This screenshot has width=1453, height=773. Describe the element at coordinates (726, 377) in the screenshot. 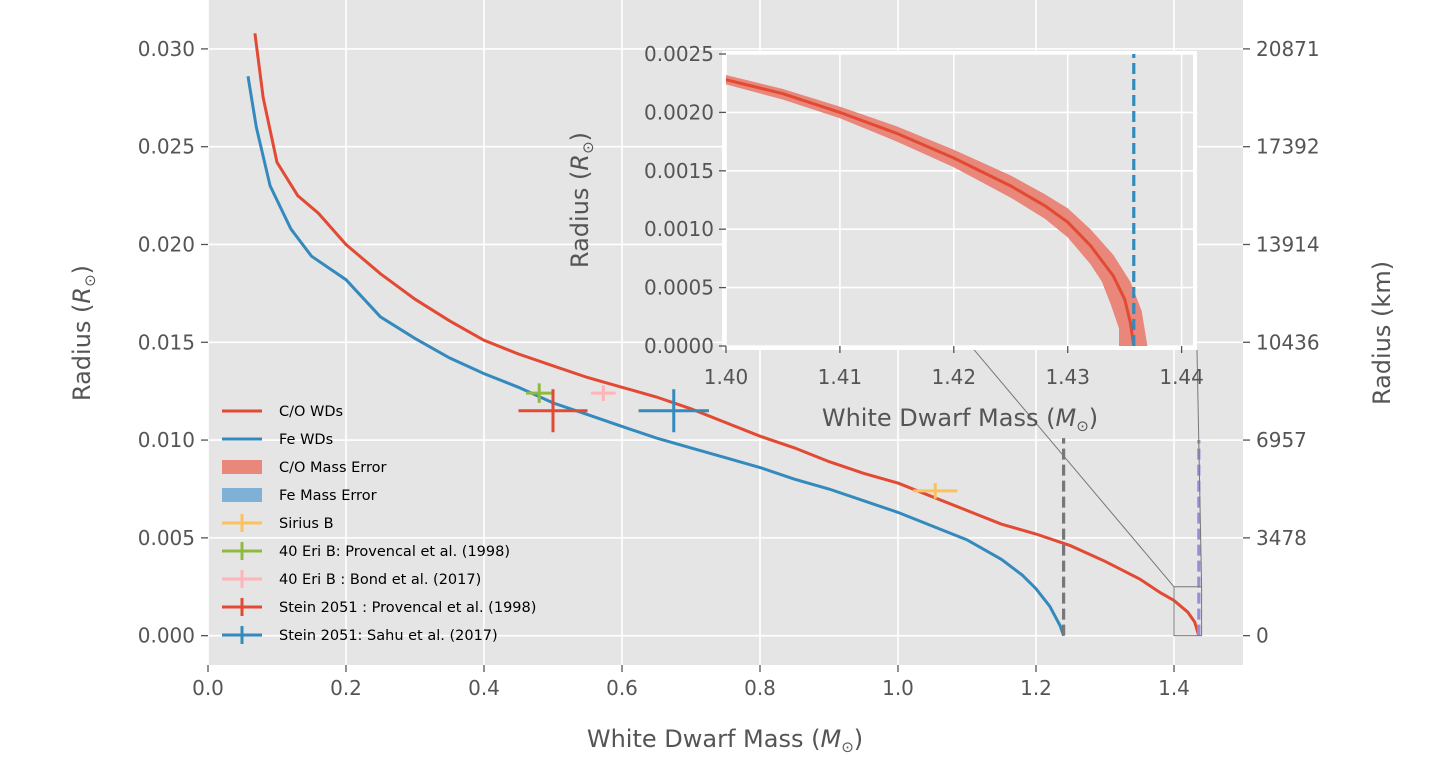

I see `inset-x-tick-label-0: 1.40` at that location.